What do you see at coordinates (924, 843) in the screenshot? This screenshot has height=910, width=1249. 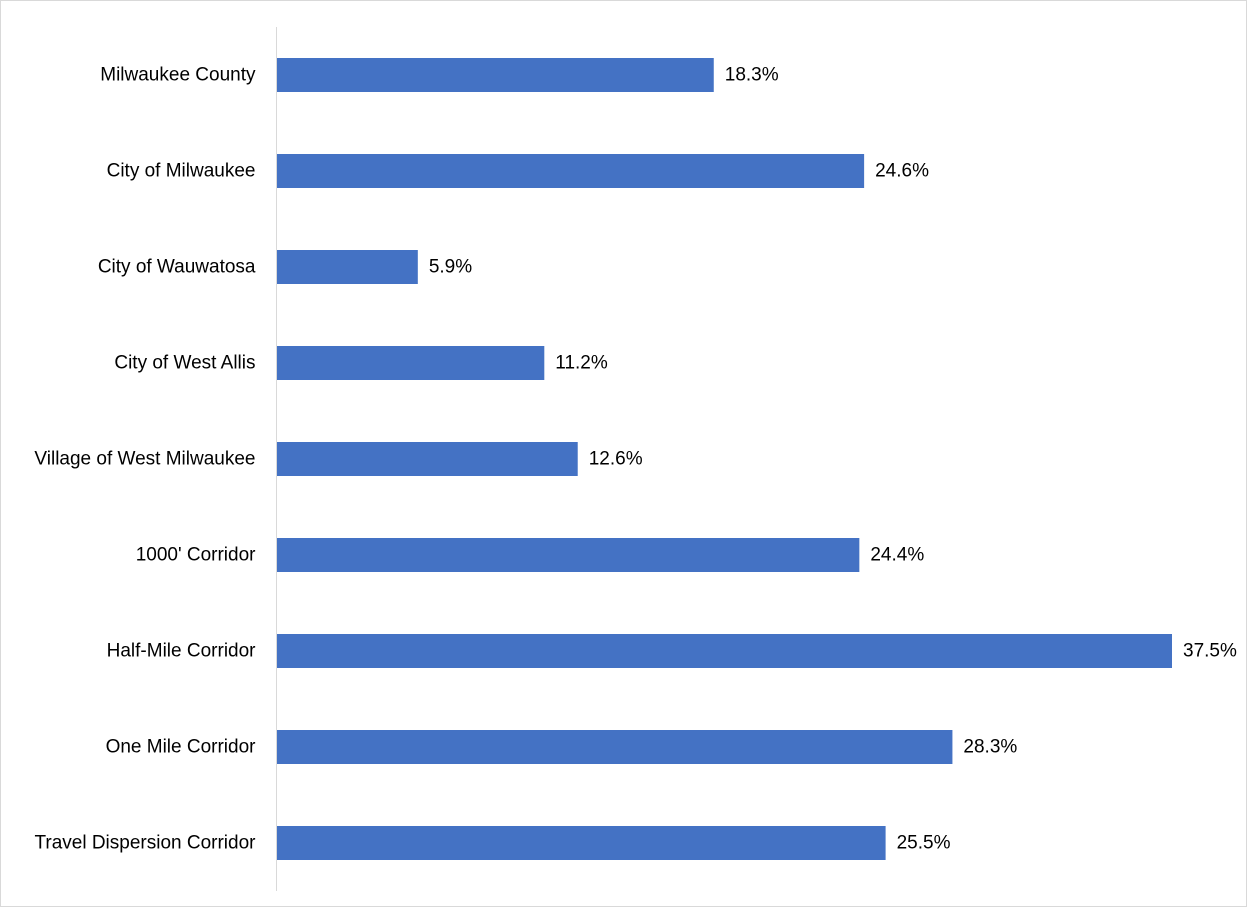 I see `data-label: 25.5%` at bounding box center [924, 843].